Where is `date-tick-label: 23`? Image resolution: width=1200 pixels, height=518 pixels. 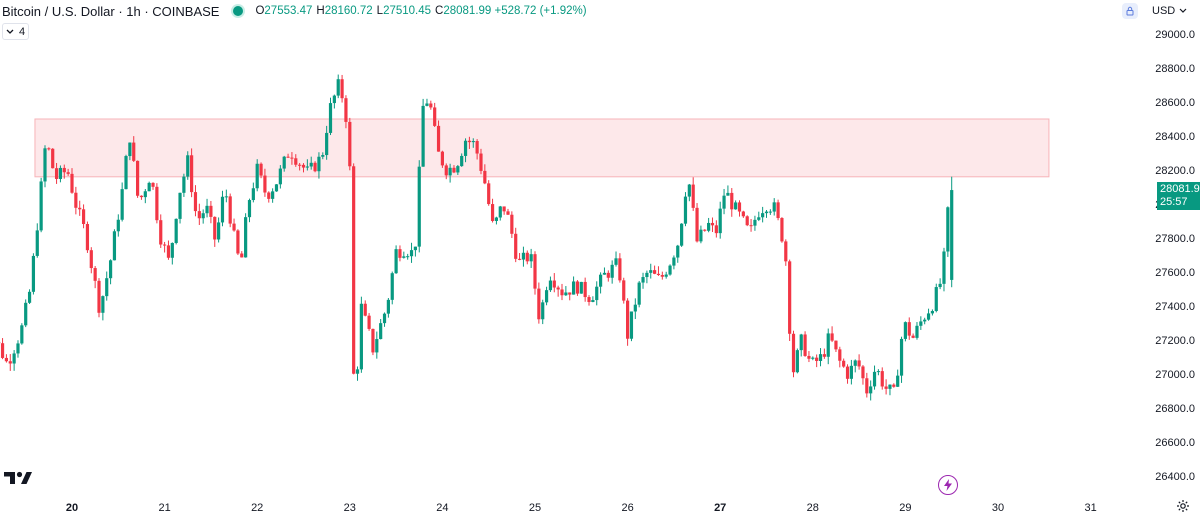
date-tick-label: 23 is located at coordinates (350, 508).